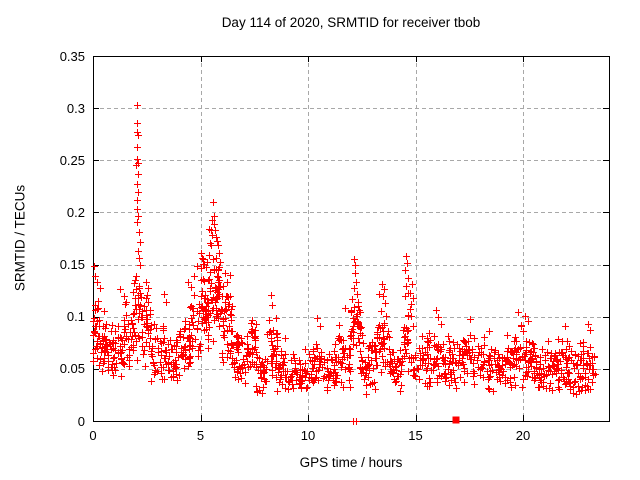 The image size is (640, 480). Describe the element at coordinates (72, 369) in the screenshot. I see `y-tick-label: 0.05` at that location.